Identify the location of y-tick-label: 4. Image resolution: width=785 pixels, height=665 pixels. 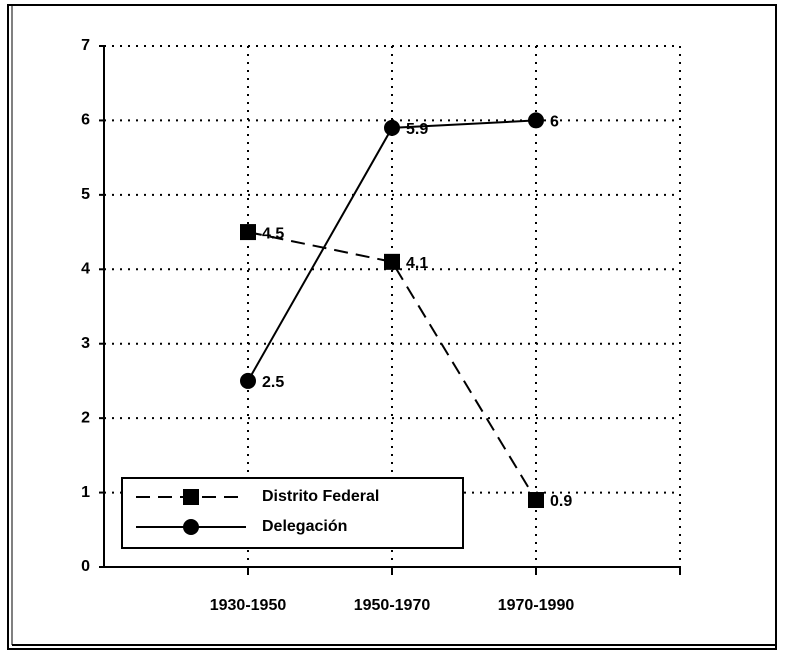
(85, 269).